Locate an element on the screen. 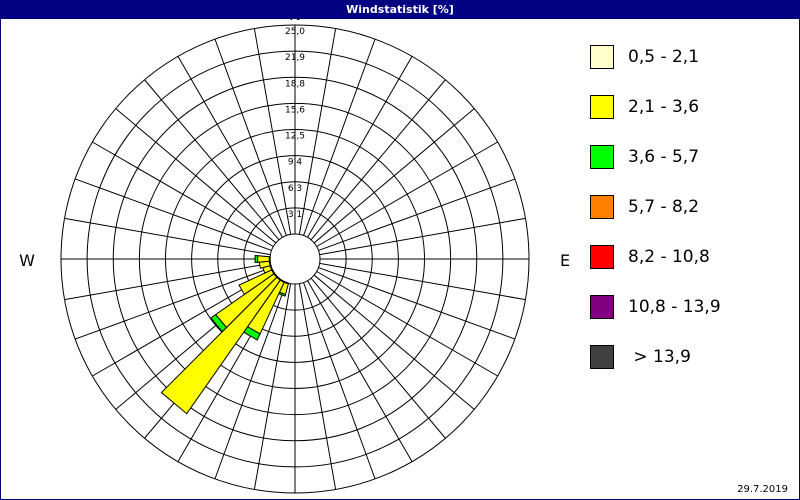 The height and width of the screenshot is (500, 800). compass-label: E is located at coordinates (565, 260).